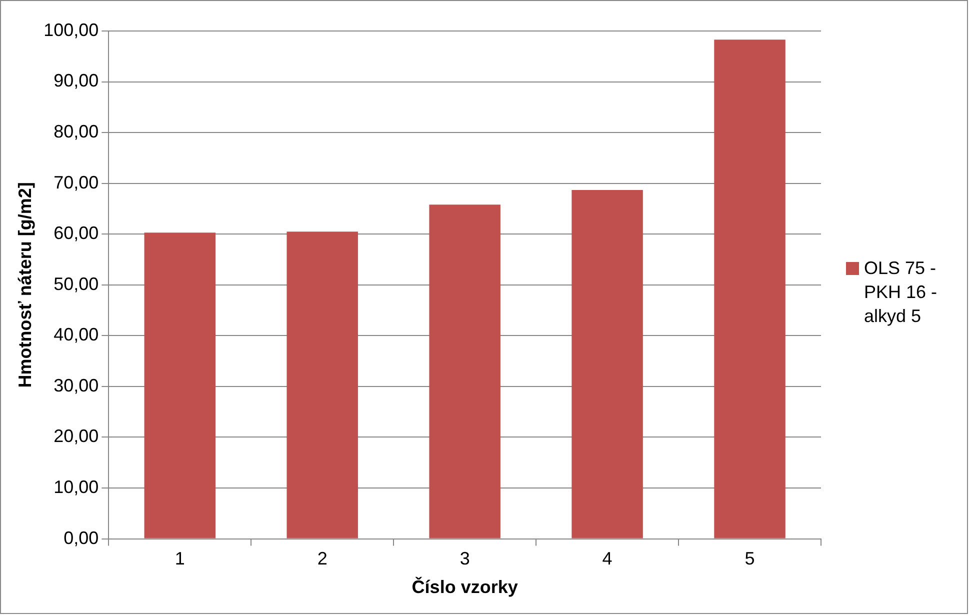 The height and width of the screenshot is (616, 970). What do you see at coordinates (76, 80) in the screenshot?
I see `y-tick-label: 90,00` at bounding box center [76, 80].